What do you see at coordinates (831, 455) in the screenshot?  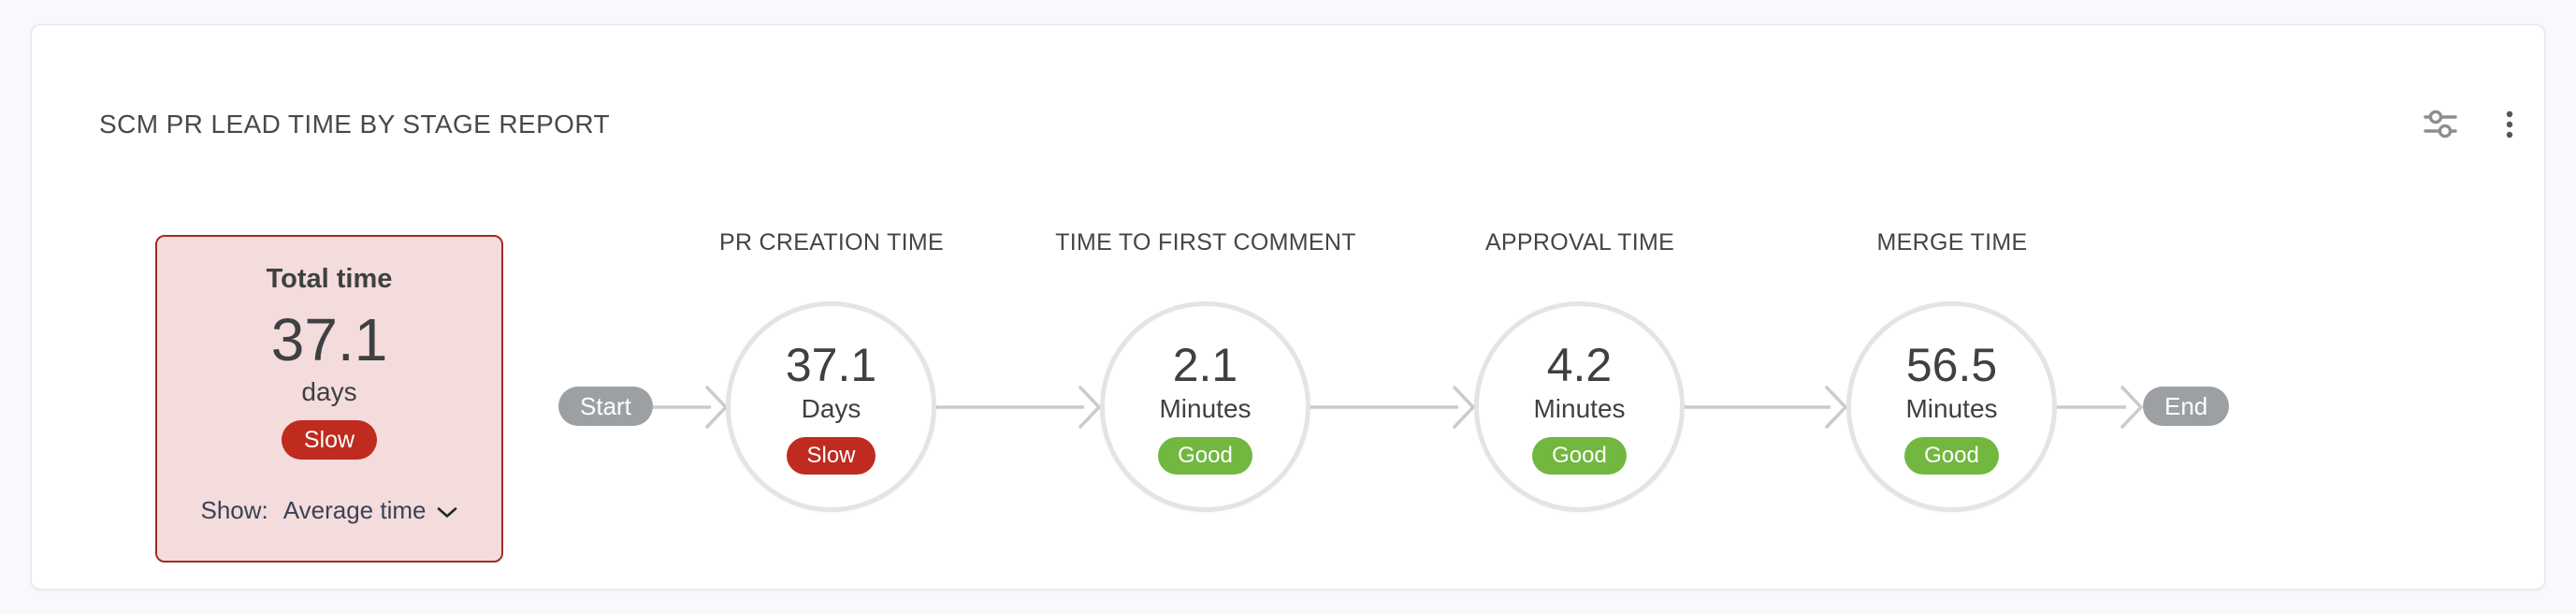 I see `stage-status-badge: Slow` at bounding box center [831, 455].